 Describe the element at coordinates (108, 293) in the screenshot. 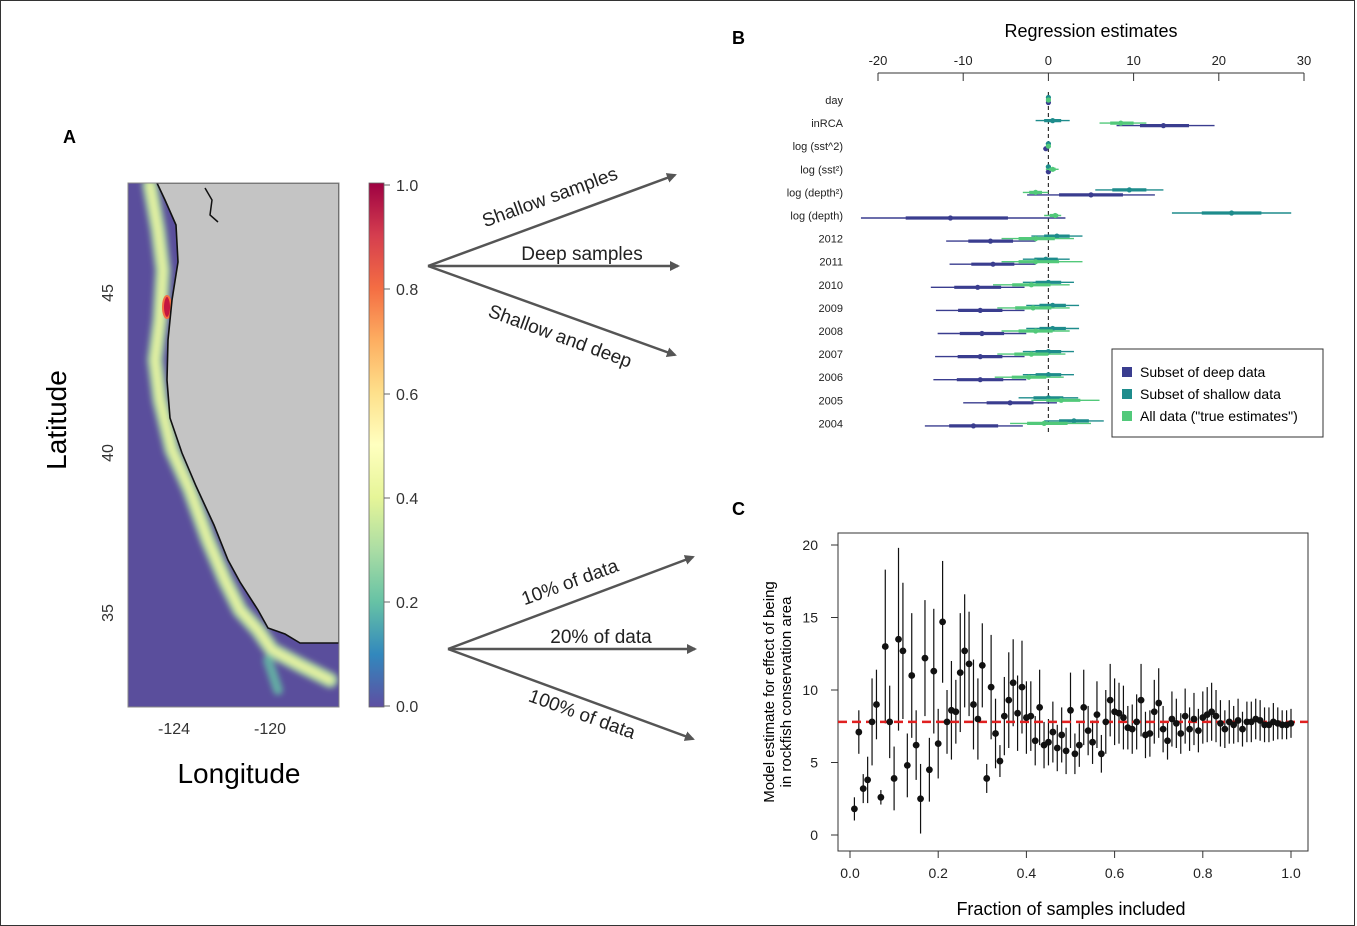

I see `y-tick-label: 45` at that location.